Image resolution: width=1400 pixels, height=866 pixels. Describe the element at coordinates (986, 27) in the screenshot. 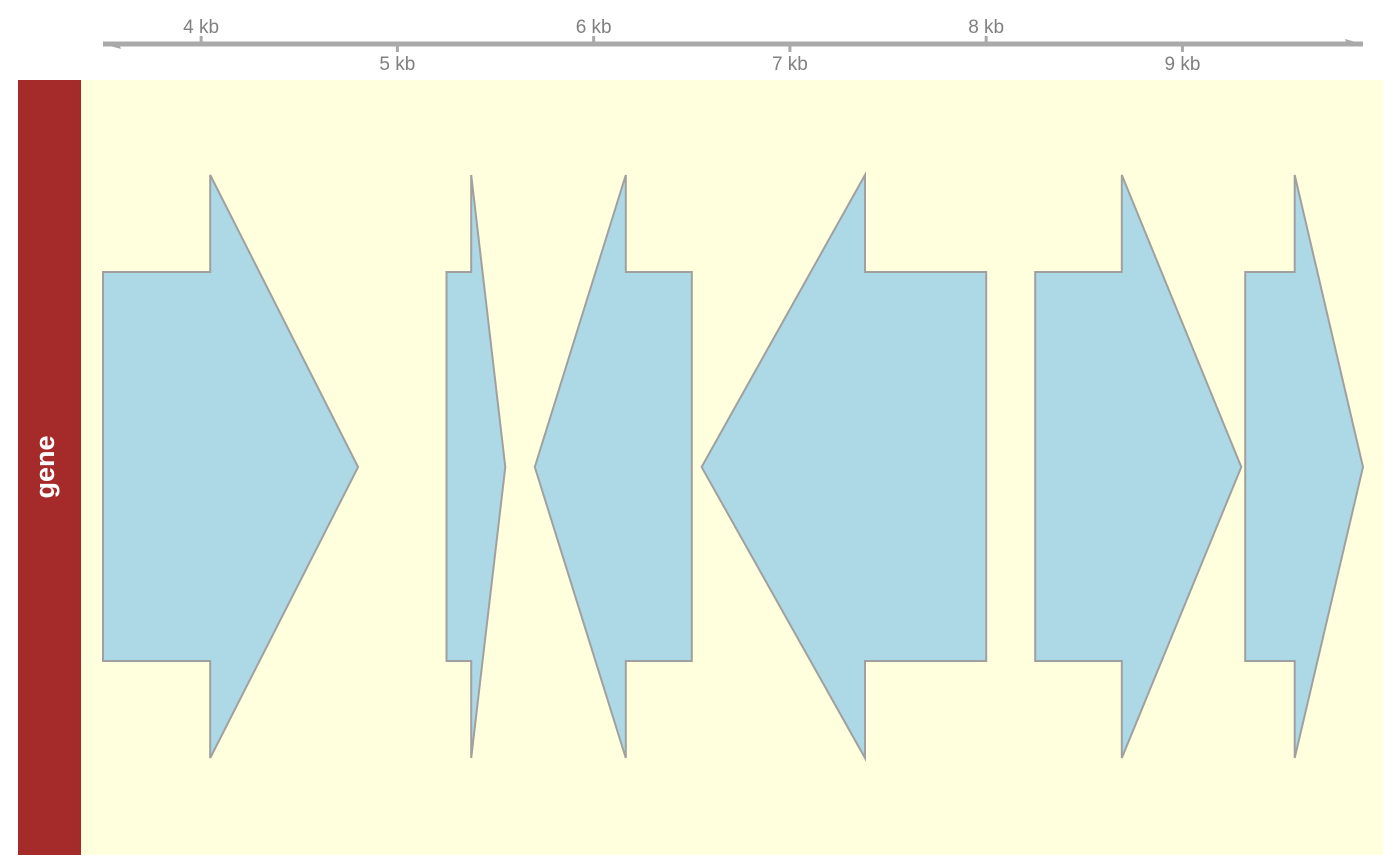

I see `axis-tick-label: 8 kb` at that location.